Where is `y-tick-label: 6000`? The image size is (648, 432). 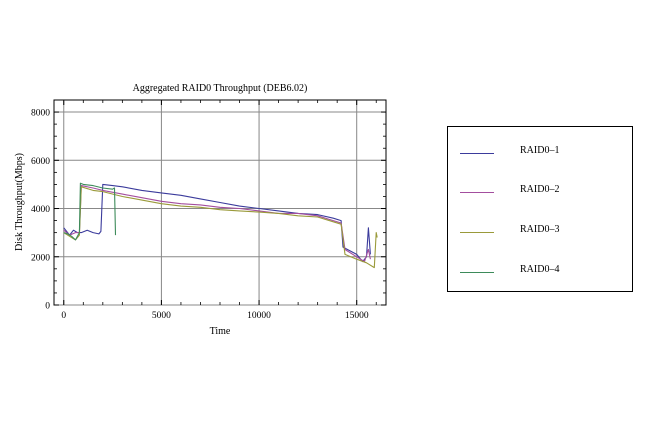
y-tick-label: 6000 is located at coordinates (40, 162).